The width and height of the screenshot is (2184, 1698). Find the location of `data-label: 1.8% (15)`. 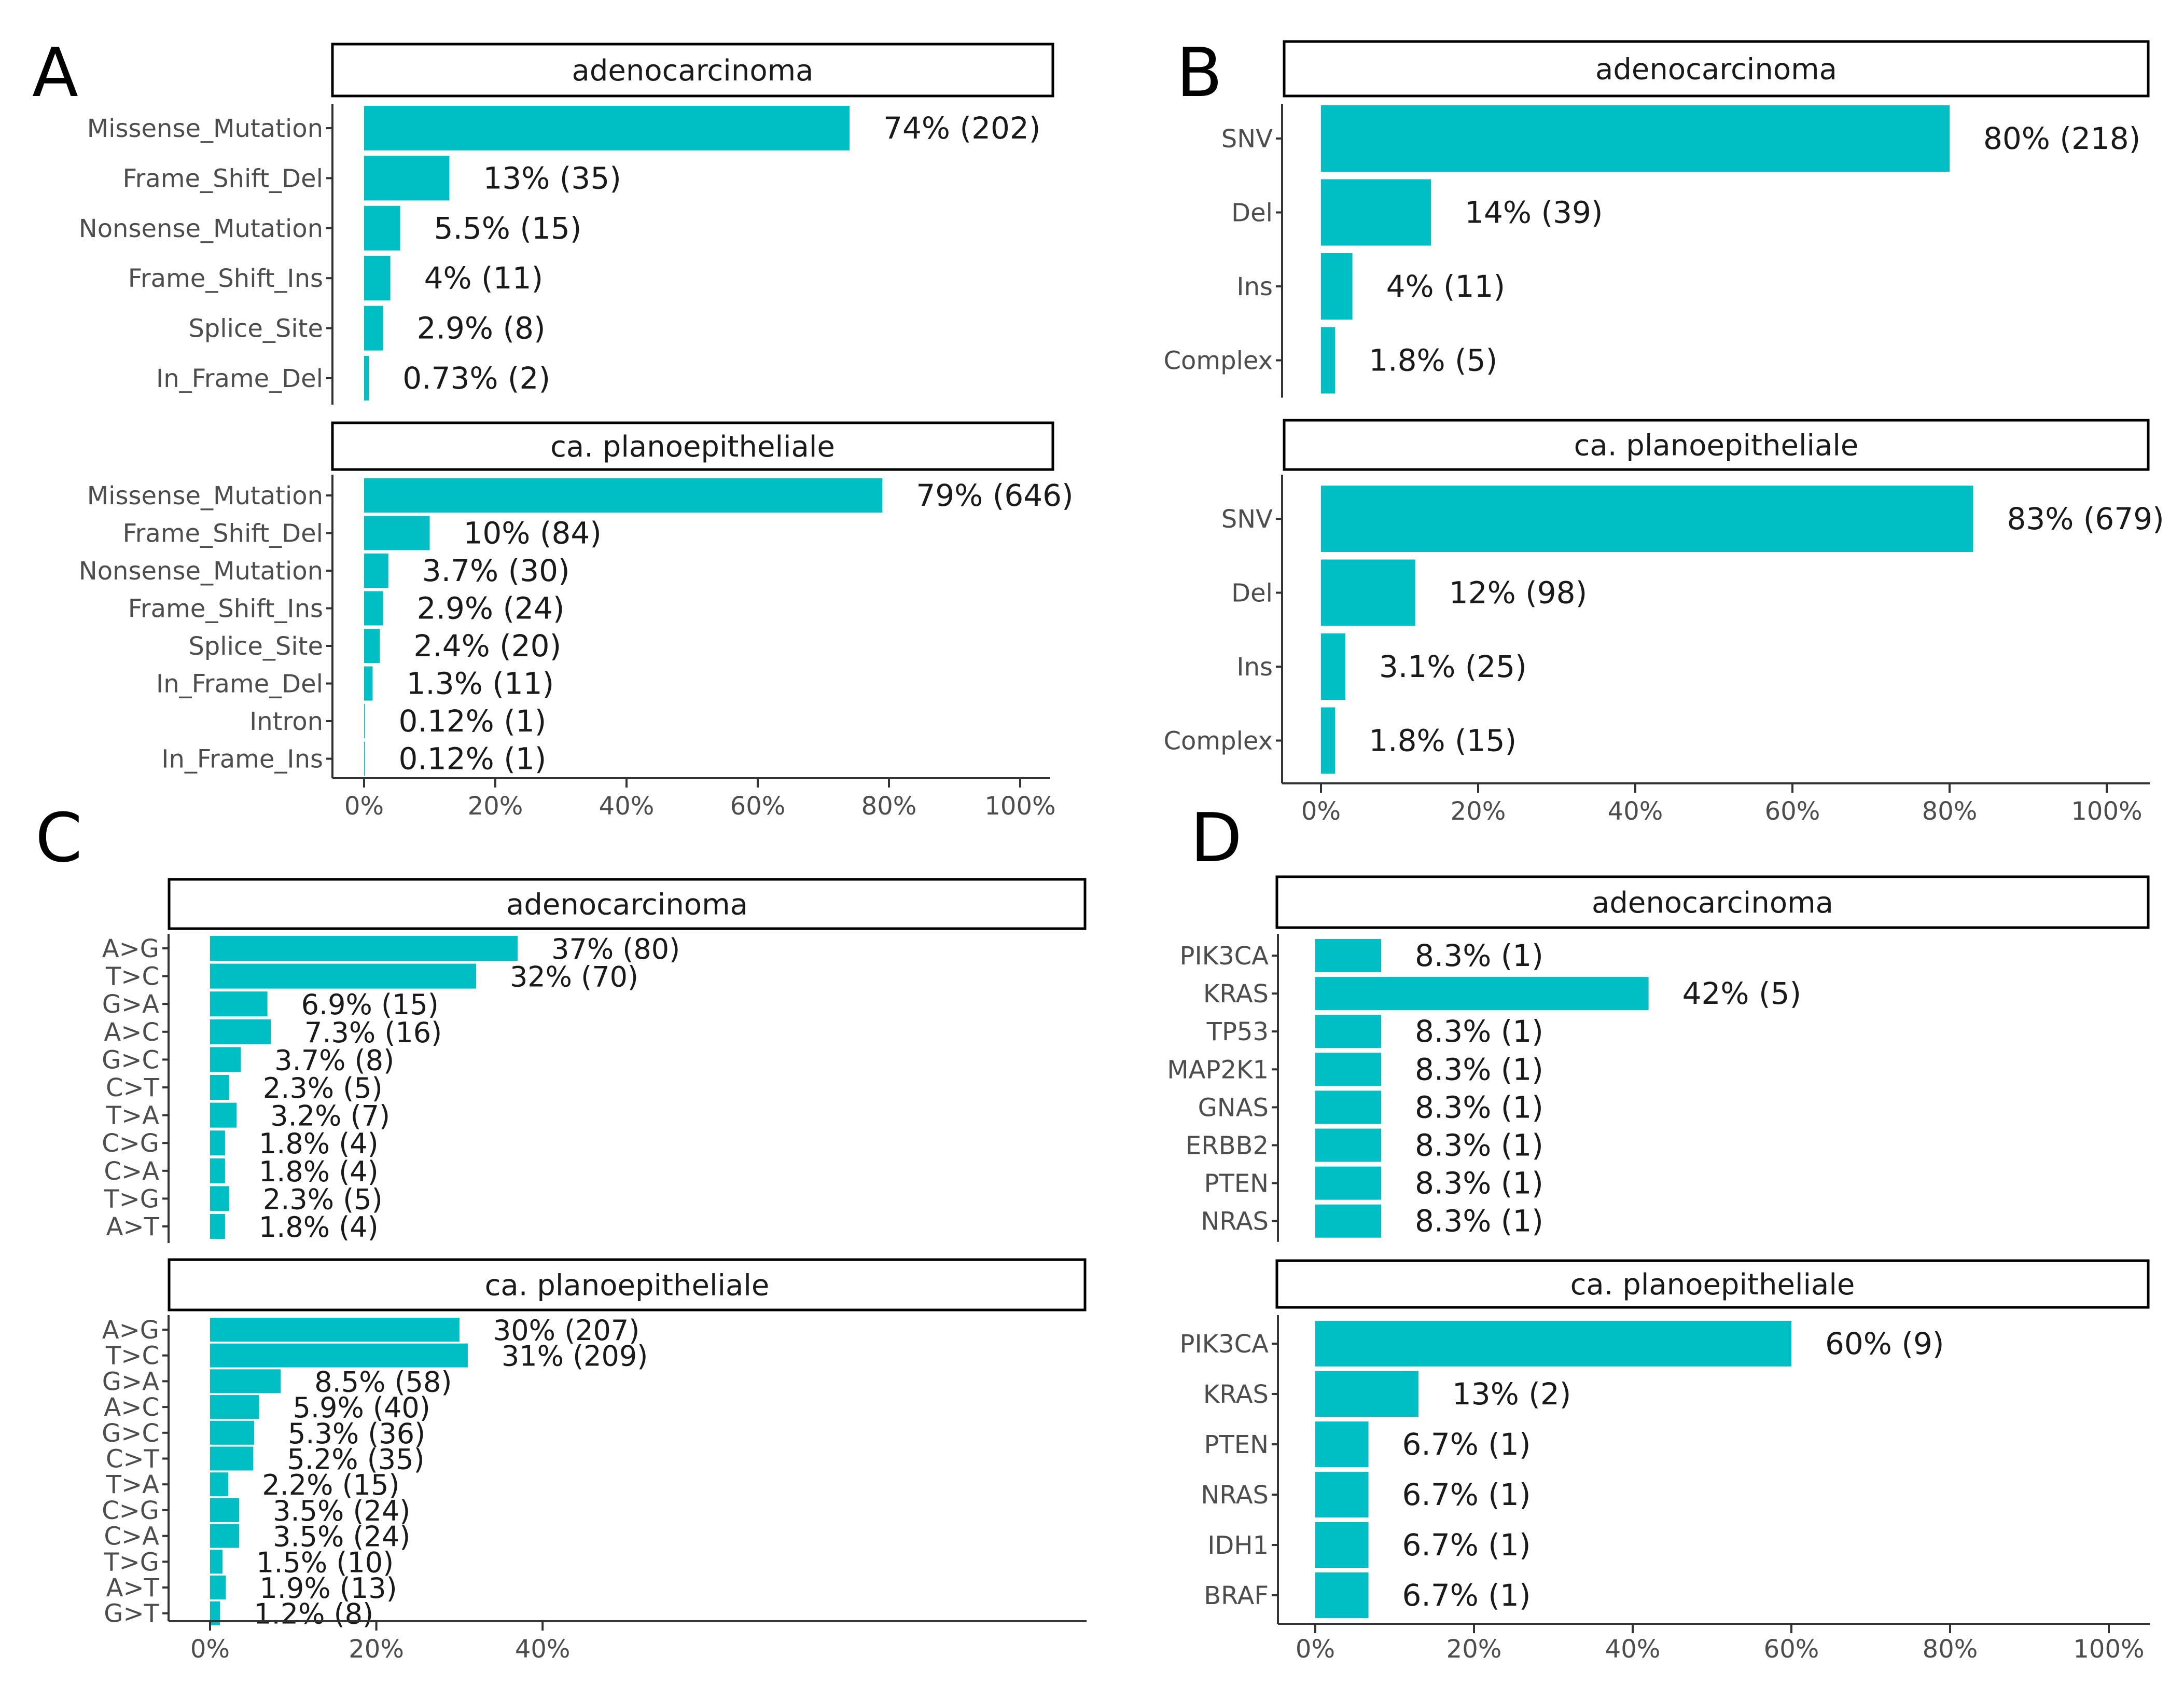

data-label: 1.8% (15) is located at coordinates (1443, 740).